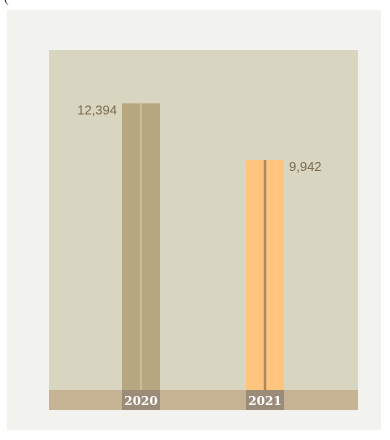 This screenshot has height=440, width=390. I want to click on year-label-bg-2020, so click(141, 400).